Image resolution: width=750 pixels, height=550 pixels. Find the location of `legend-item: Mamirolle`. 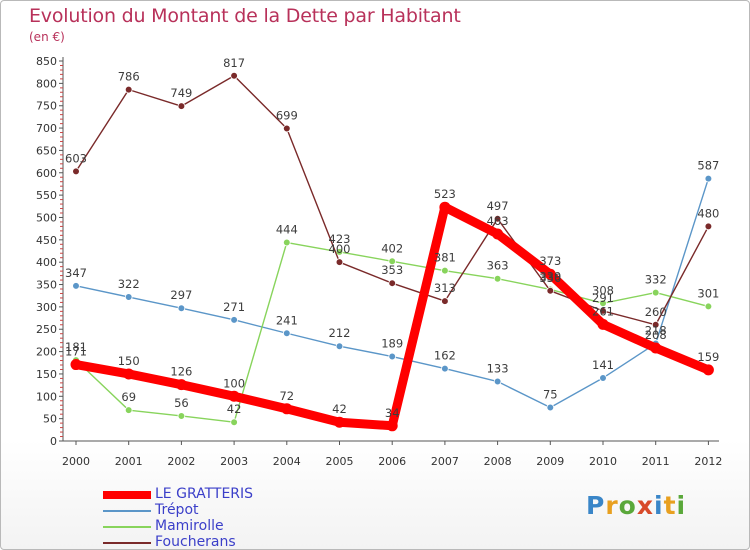

legend-item: Mamirolle is located at coordinates (233, 526).